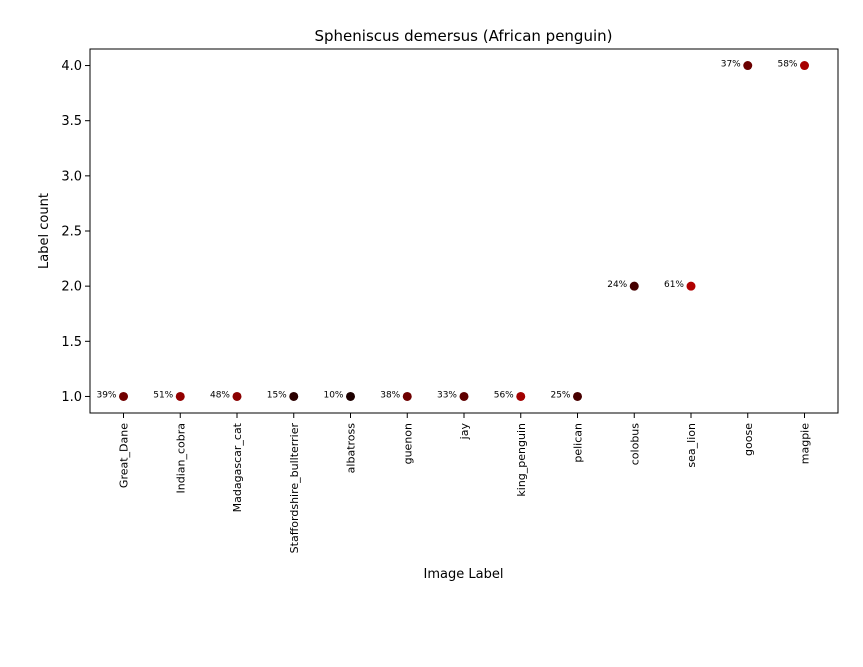  I want to click on x-tick-label: albatross, so click(351, 448).